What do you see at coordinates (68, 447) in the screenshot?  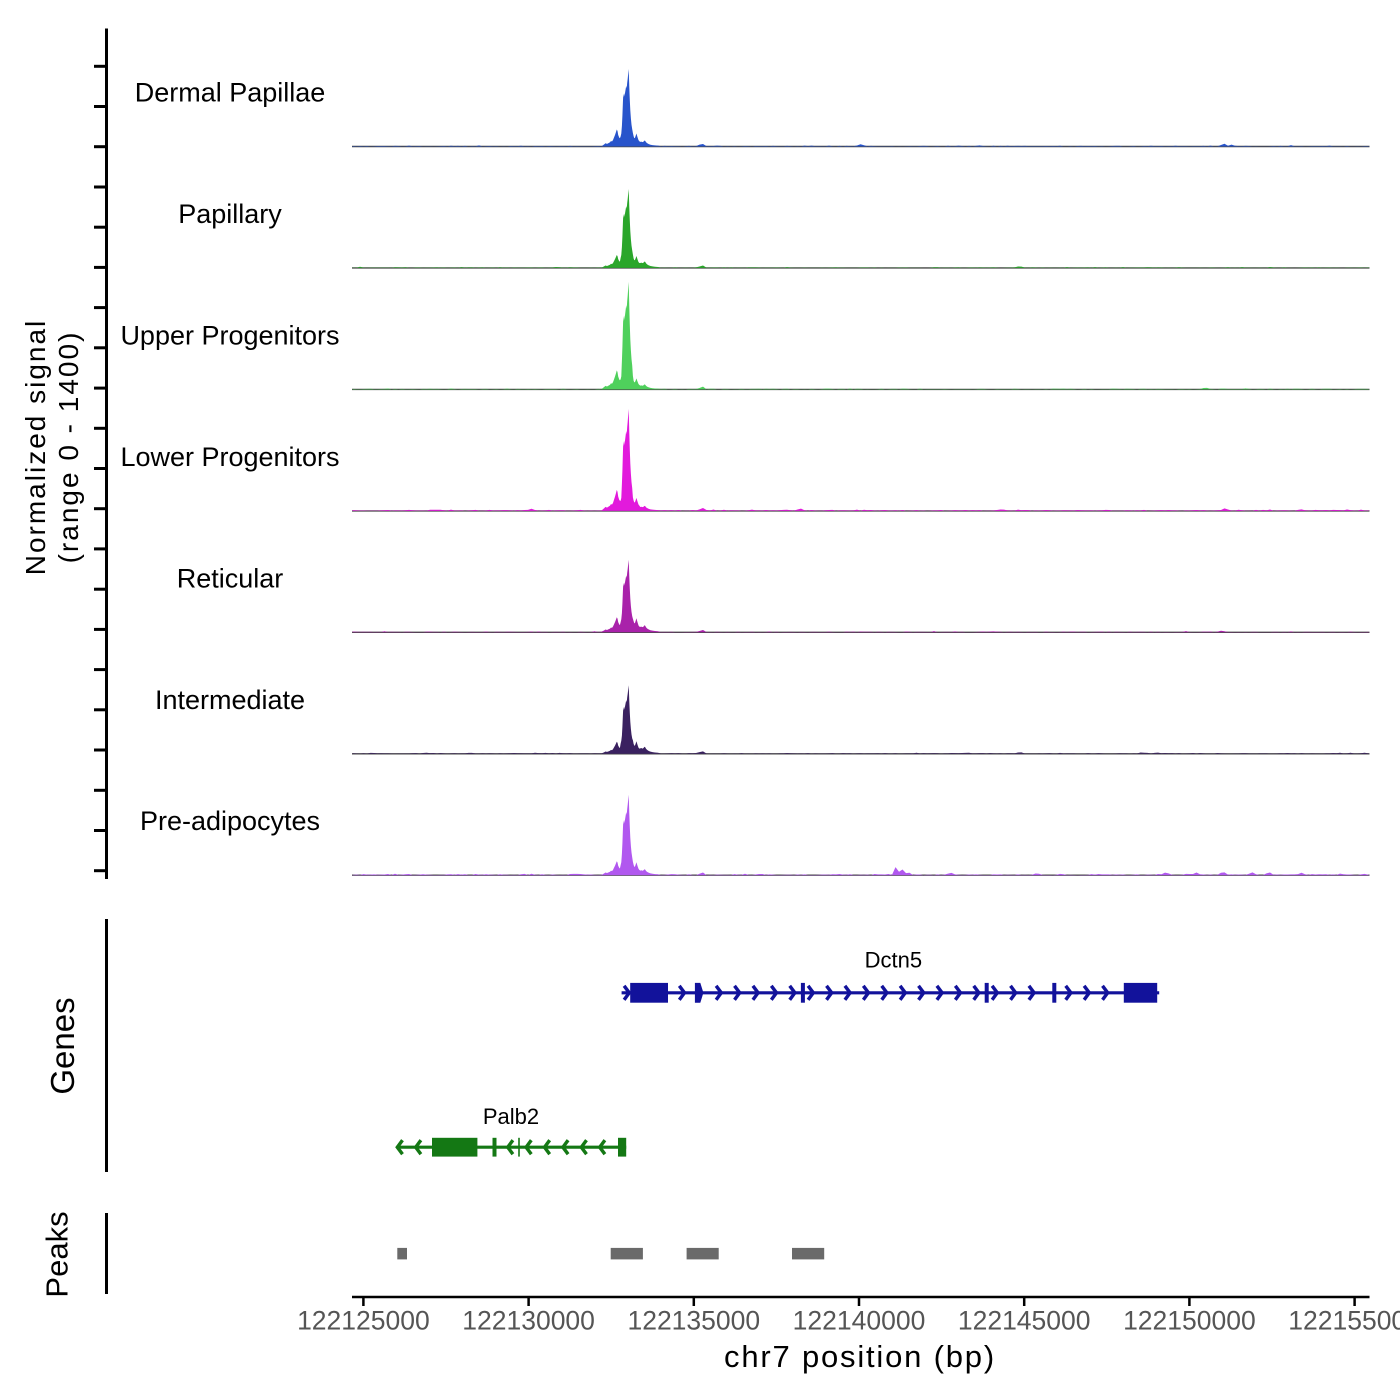 I see `svg-text: (range 0 - 1400)` at bounding box center [68, 447].